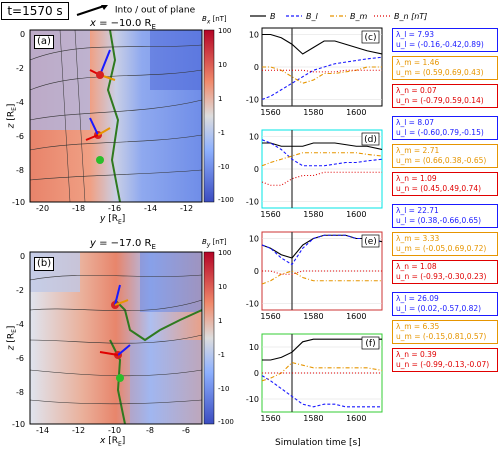  Describe the element at coordinates (151, 208) in the screenshot. I see `panel-a-xtick: -14` at that location.